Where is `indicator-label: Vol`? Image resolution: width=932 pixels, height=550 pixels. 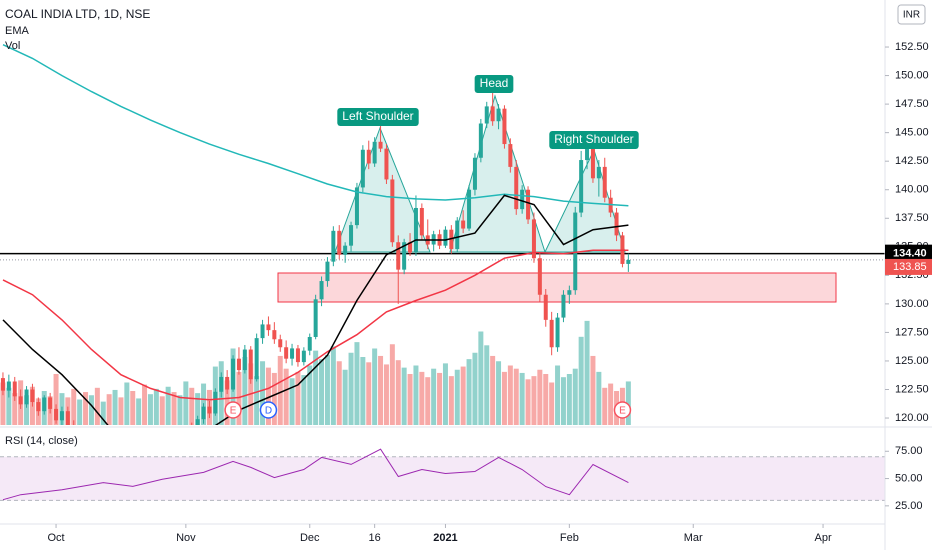 indicator-label: Vol is located at coordinates (12, 46).